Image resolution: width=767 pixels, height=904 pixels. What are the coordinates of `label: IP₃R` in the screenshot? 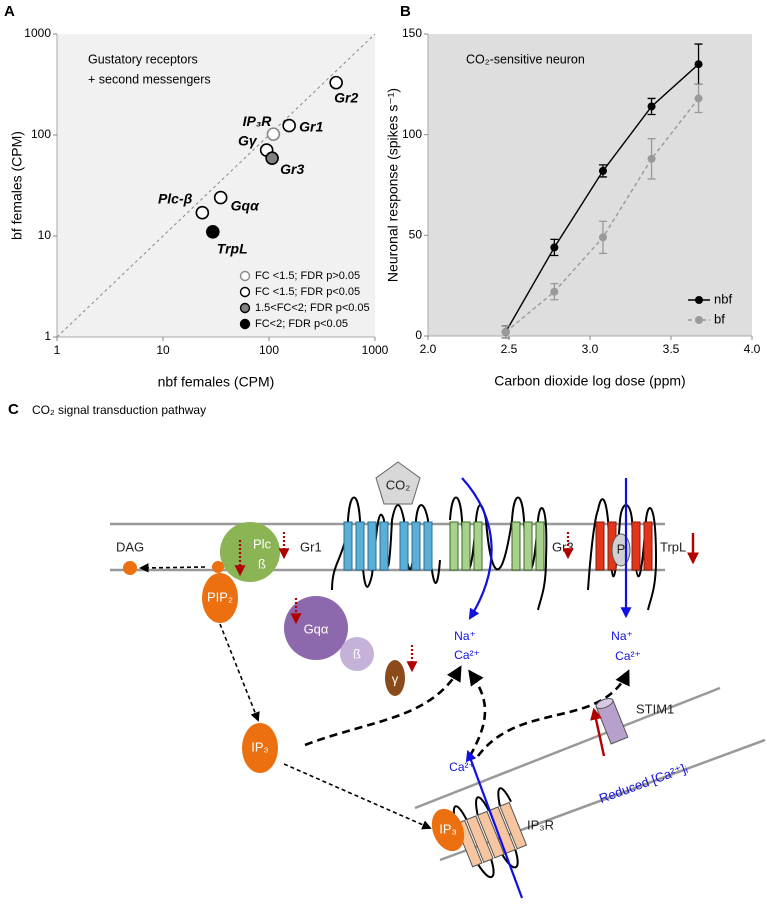 It's located at (540, 824).